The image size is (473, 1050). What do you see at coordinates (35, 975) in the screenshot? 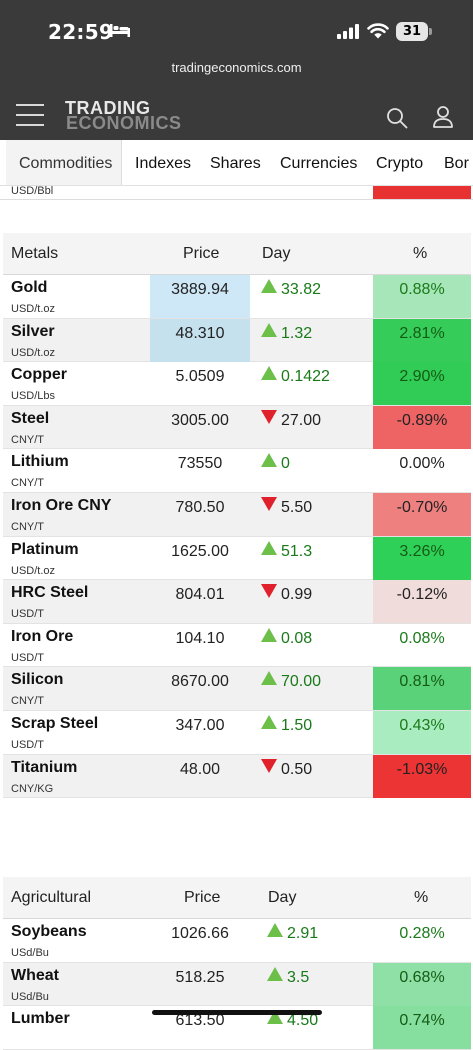
I see `row-name: Wheat` at bounding box center [35, 975].